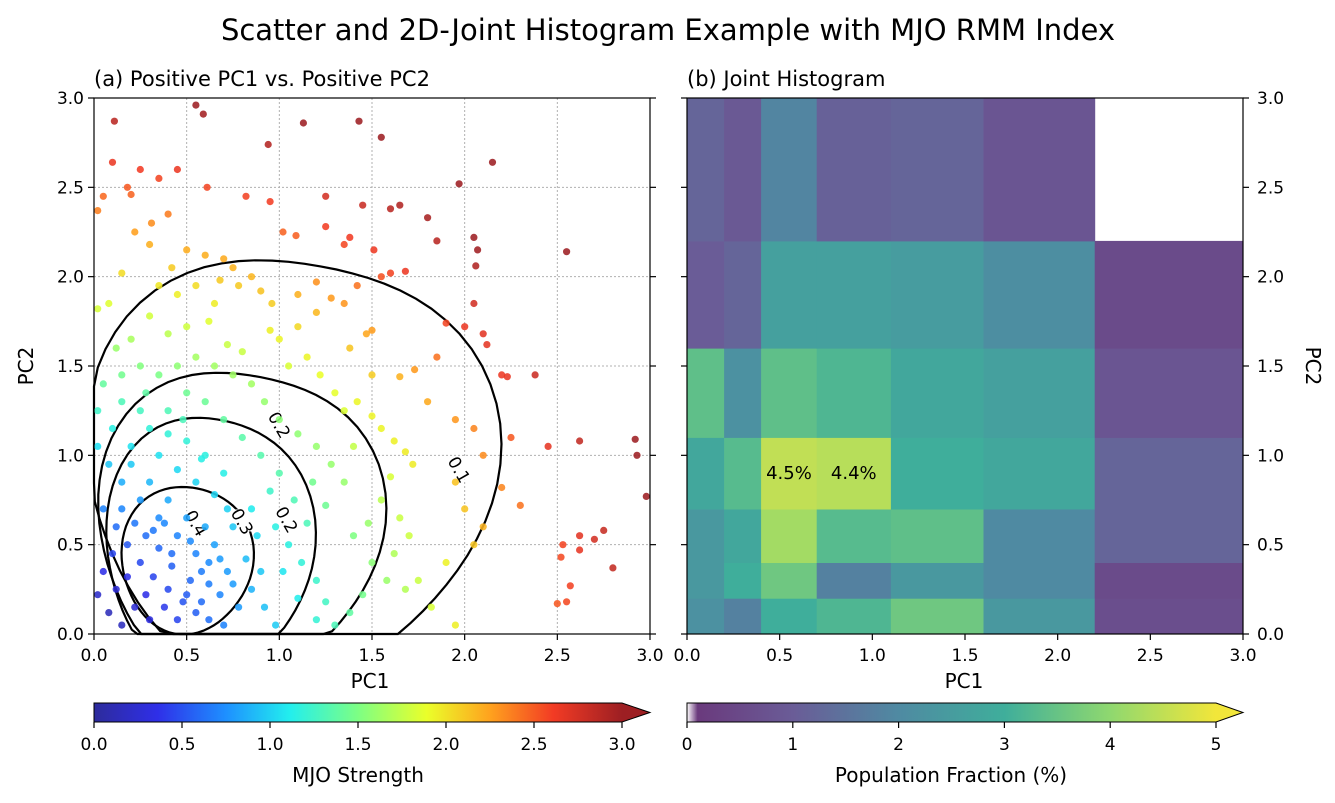 Image resolution: width=1335 pixels, height=803 pixels. I want to click on scatter-x-label: PC1, so click(370, 681).